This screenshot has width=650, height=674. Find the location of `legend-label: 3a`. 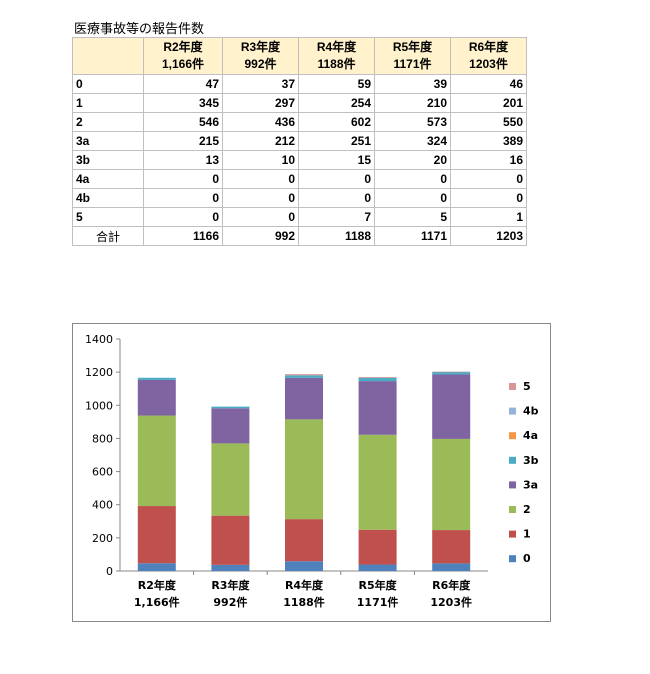

legend-label: 3a is located at coordinates (530, 484).